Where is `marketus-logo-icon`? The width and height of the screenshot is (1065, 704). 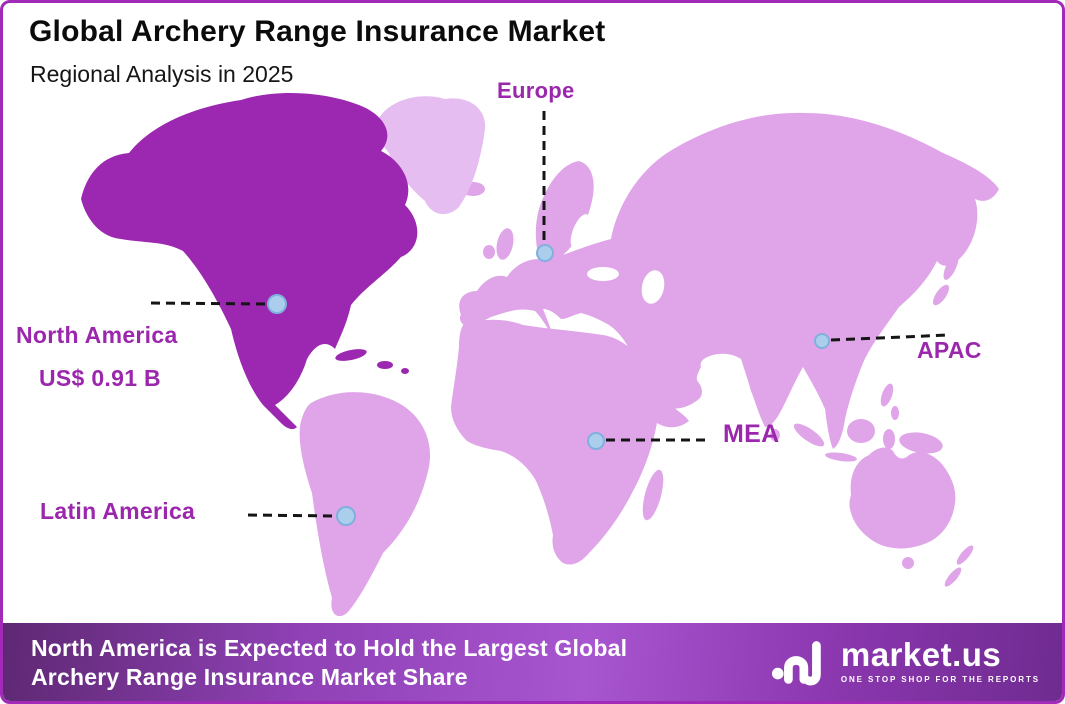 marketus-logo-icon is located at coordinates (796, 663).